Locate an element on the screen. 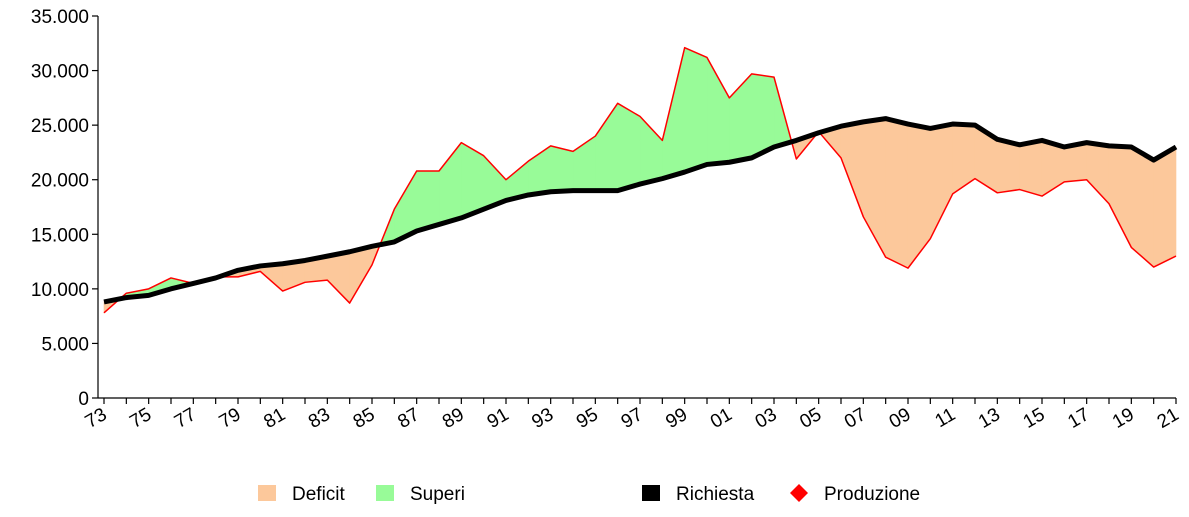  x-tick-label: 77 is located at coordinates (185, 418).